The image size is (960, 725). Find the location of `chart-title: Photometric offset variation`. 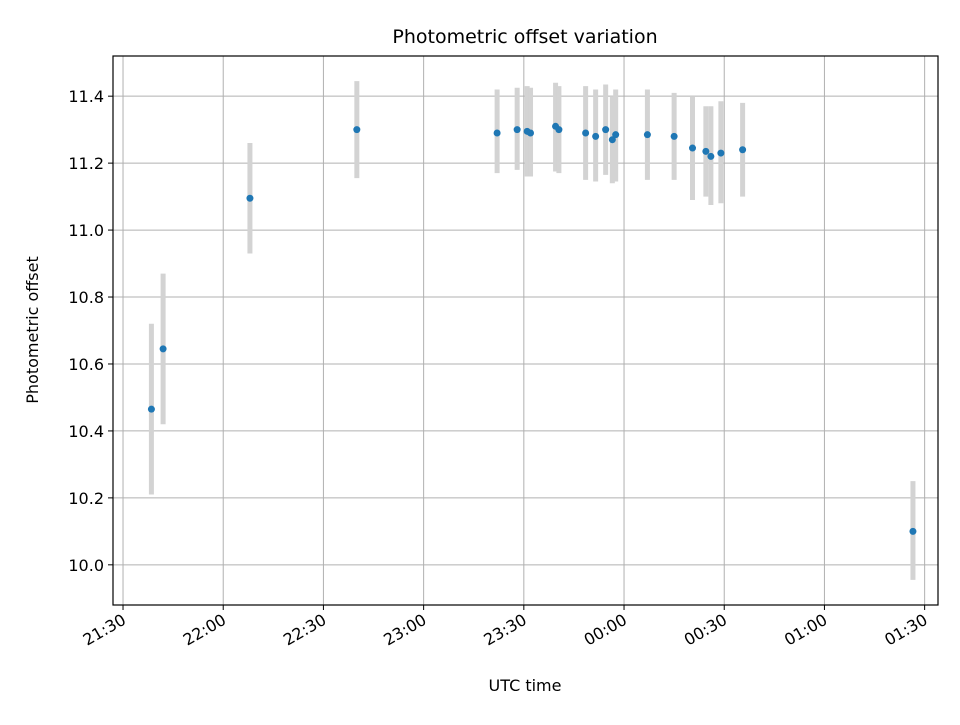

chart-title: Photometric offset variation is located at coordinates (524, 37).